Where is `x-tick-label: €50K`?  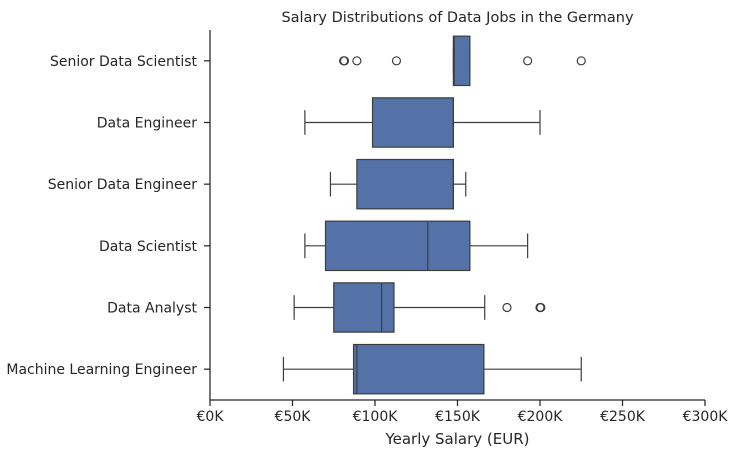 x-tick-label: €50K is located at coordinates (293, 417).